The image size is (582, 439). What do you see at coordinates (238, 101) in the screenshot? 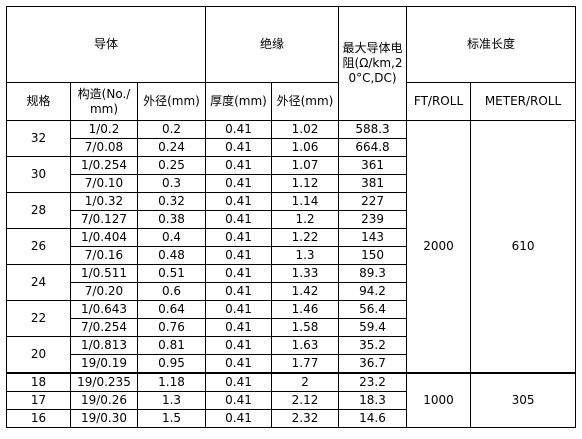
I see `column-header: 厚度(mm)` at bounding box center [238, 101].